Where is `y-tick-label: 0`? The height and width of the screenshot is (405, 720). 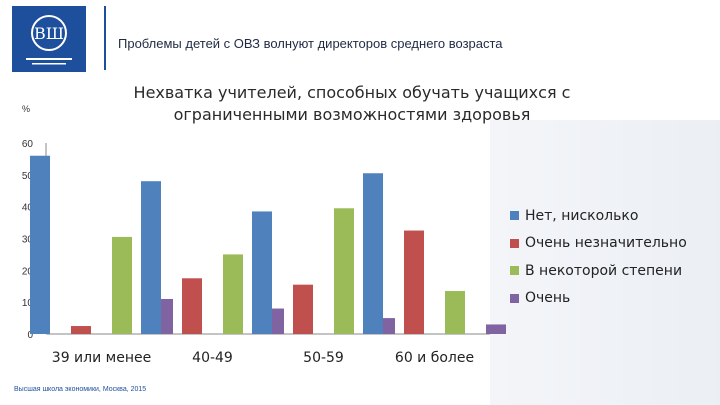
y-tick-label: 0 is located at coordinates (30, 335).